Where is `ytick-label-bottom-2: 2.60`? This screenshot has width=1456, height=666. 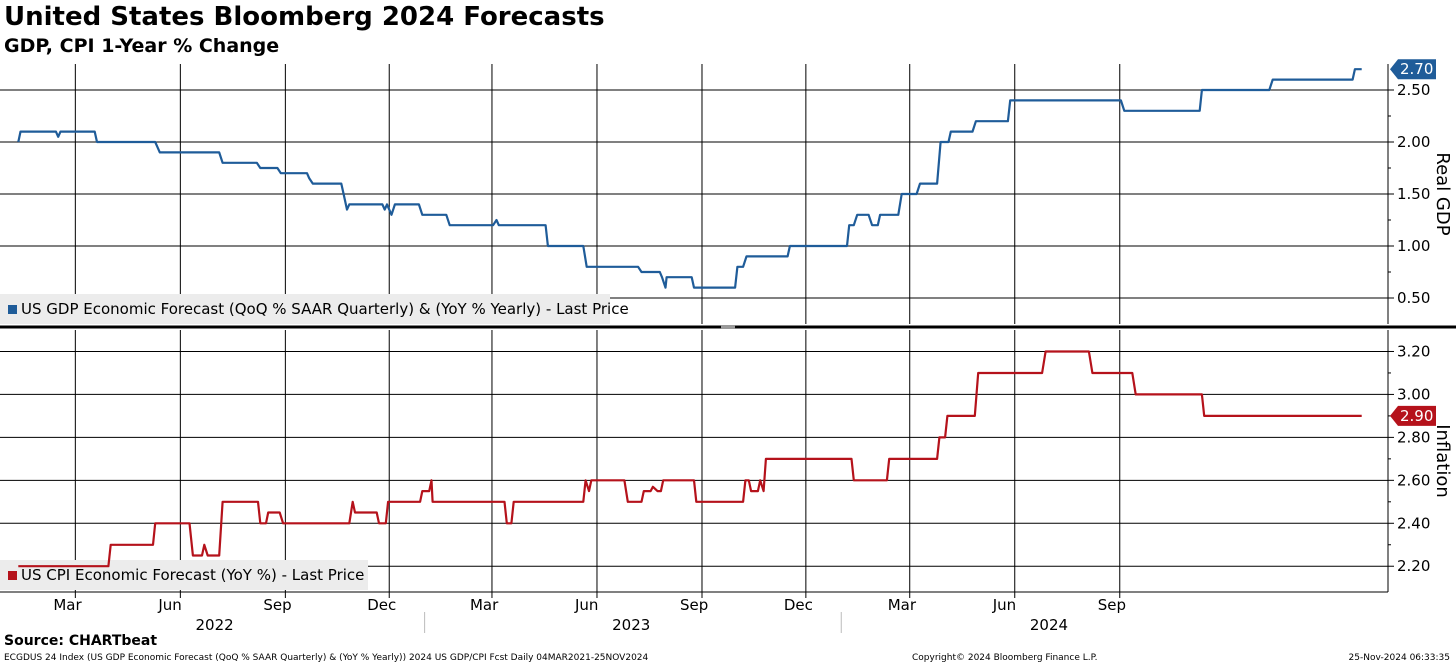
ytick-label-bottom-2: 2.60 is located at coordinates (1413, 480).